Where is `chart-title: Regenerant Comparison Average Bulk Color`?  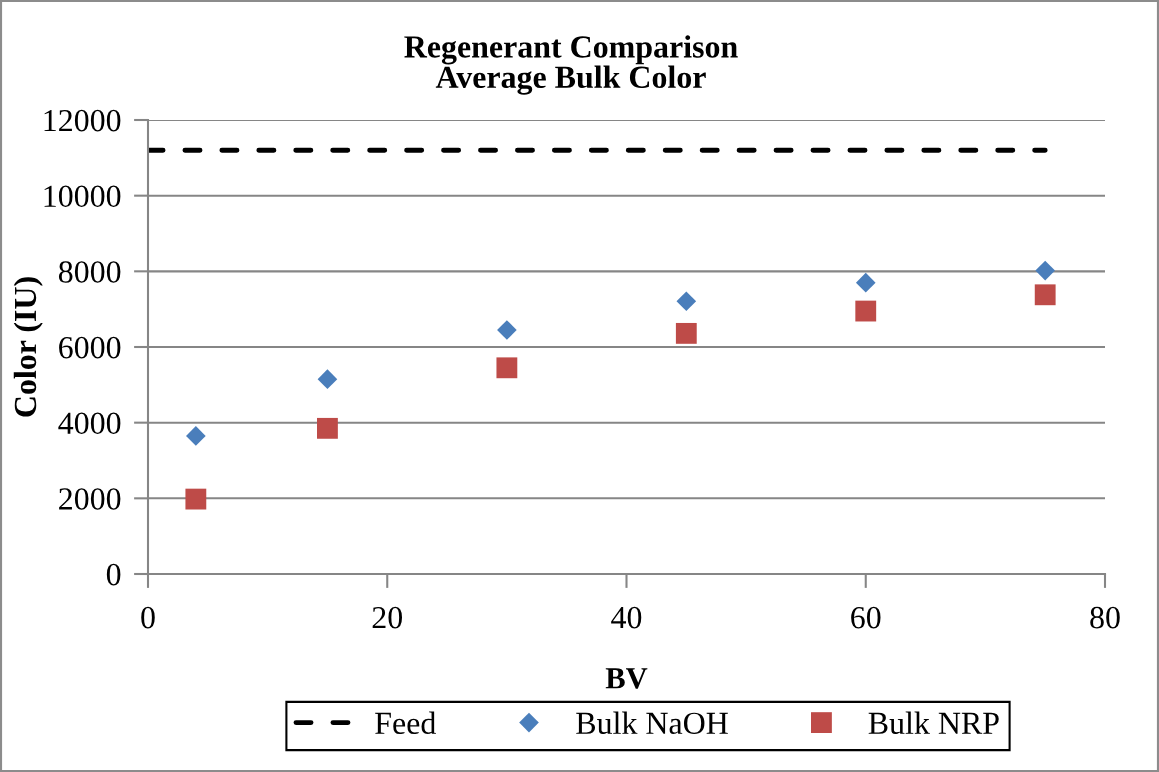
chart-title: Regenerant Comparison Average Bulk Color is located at coordinates (571, 65).